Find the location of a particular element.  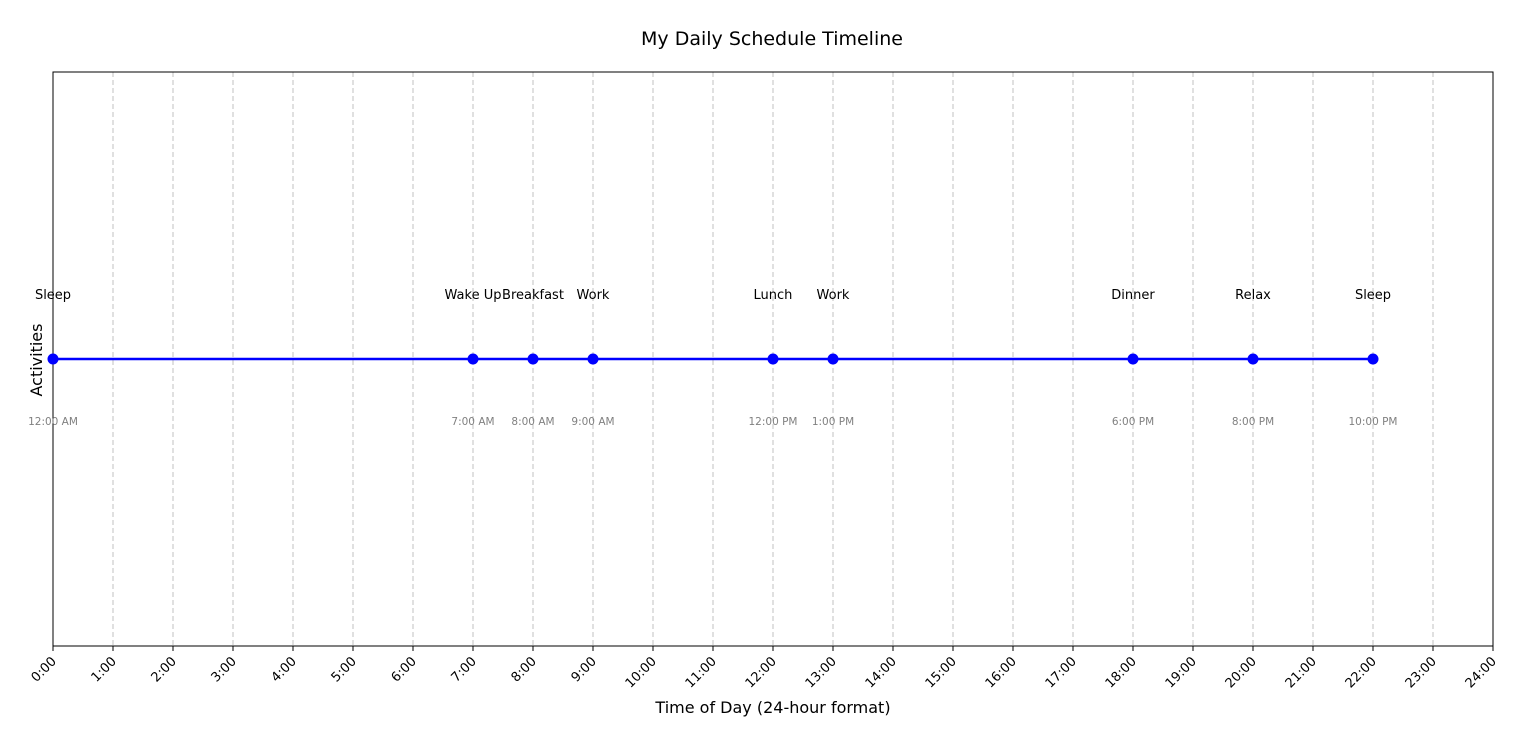

event-time-label: 1:00 PM is located at coordinates (833, 422).